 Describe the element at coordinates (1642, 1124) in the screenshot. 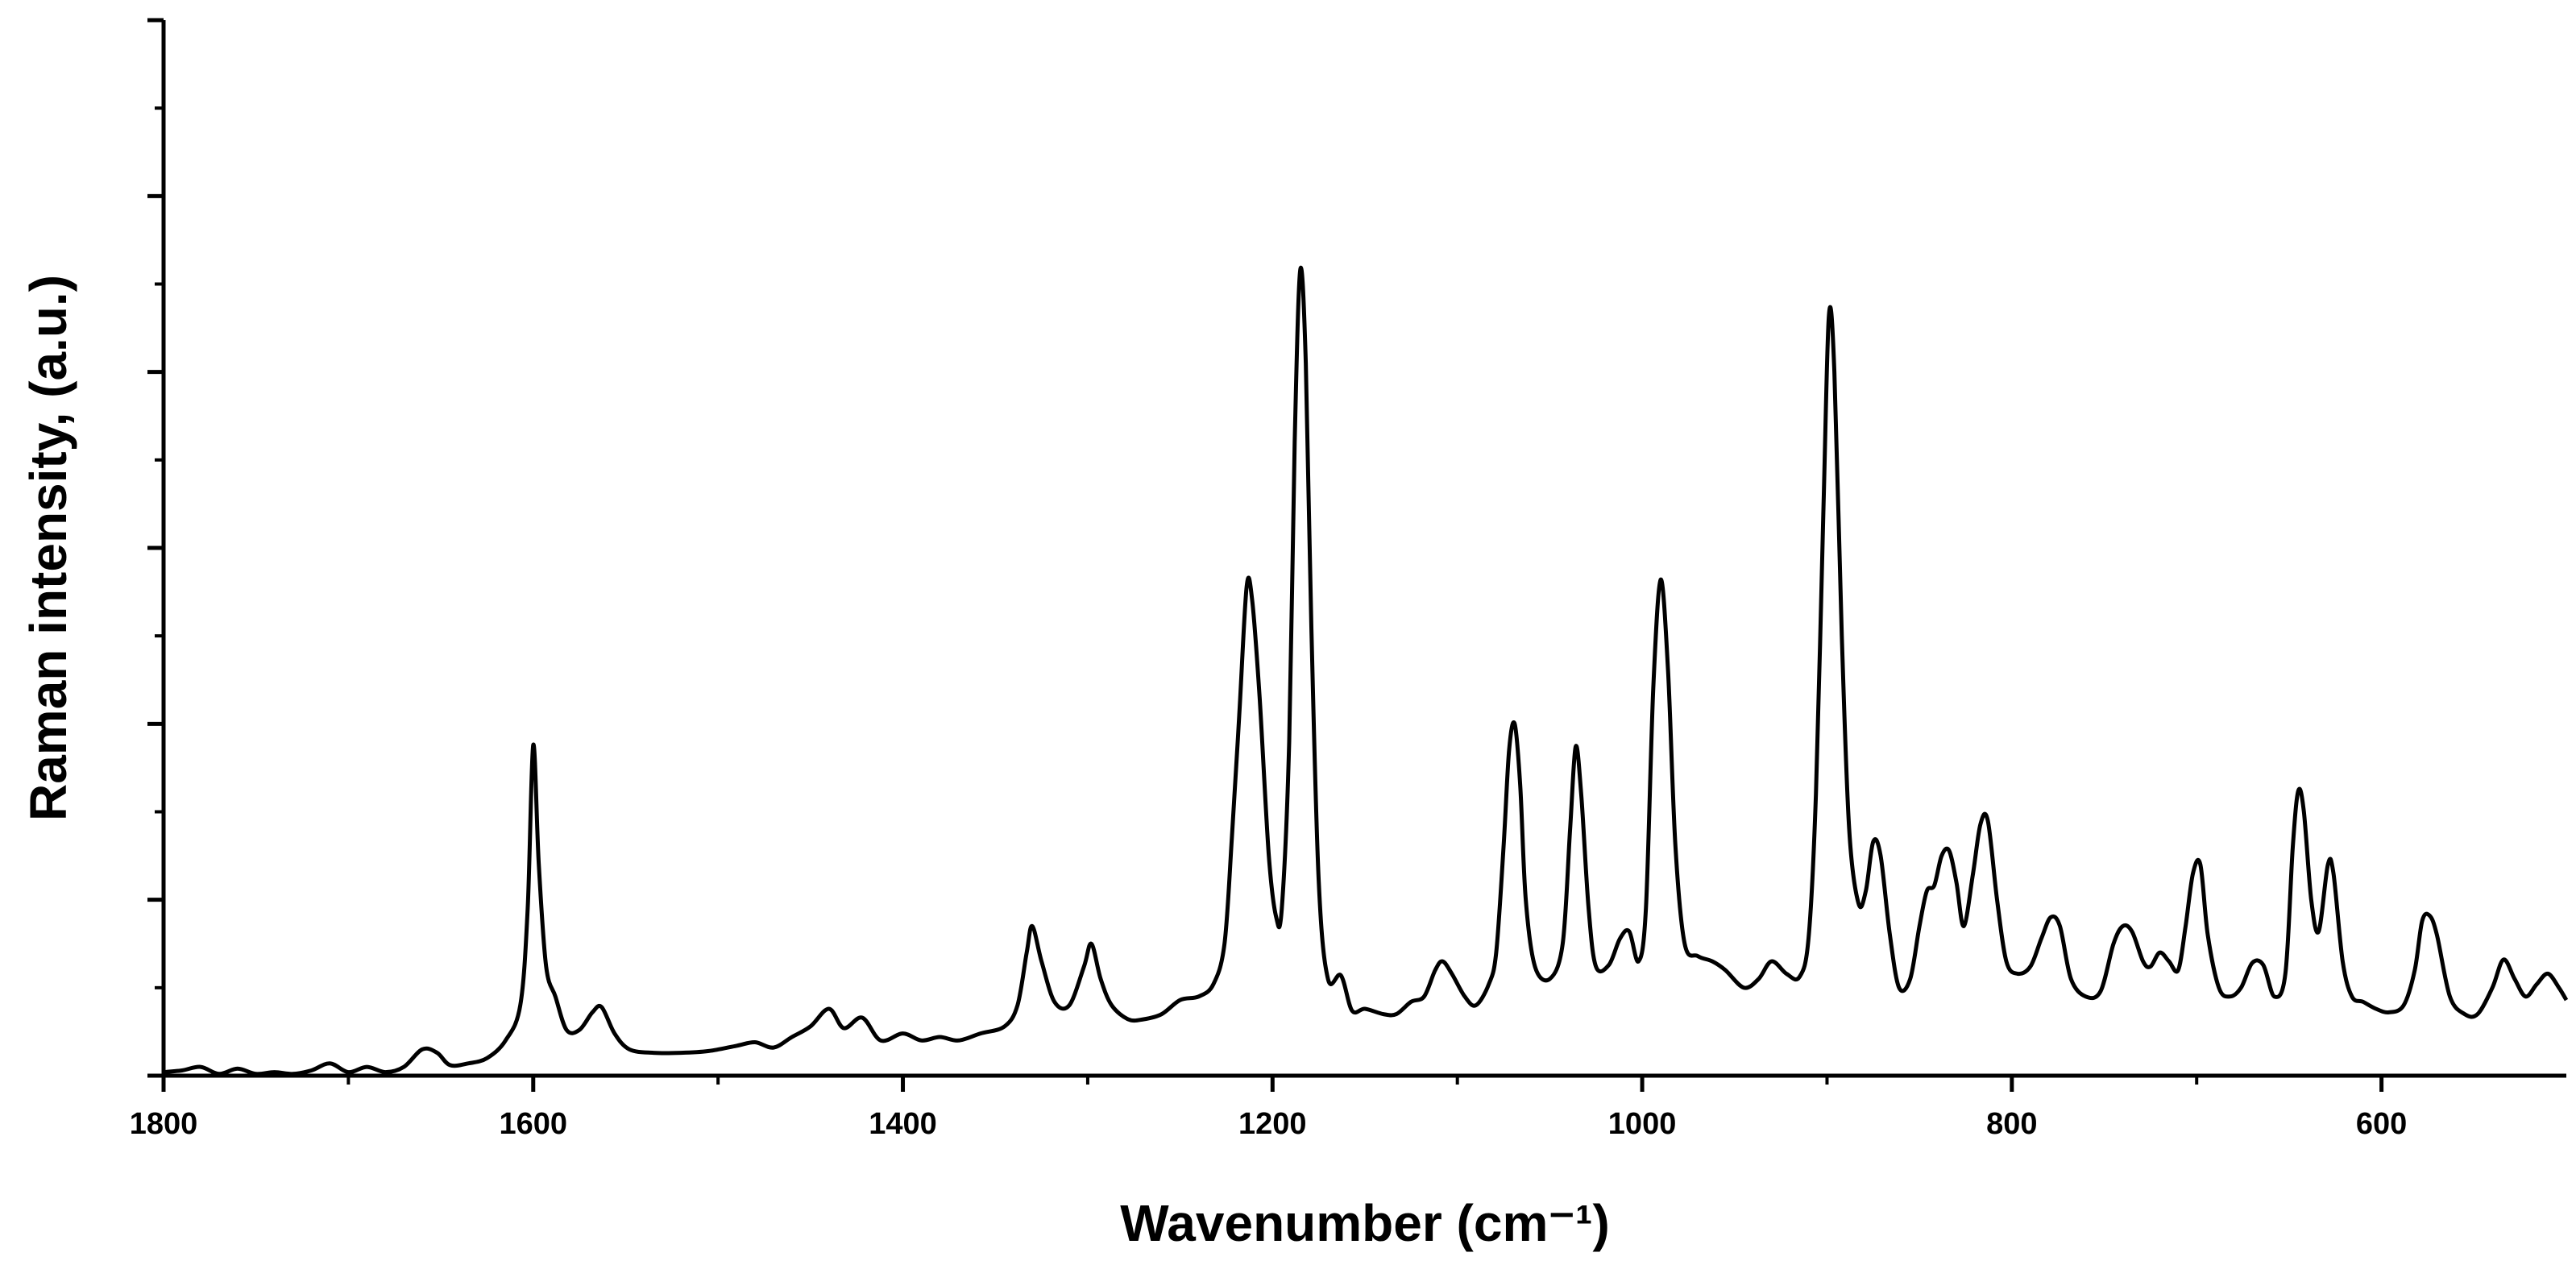

I see `x-tick-label: 1000` at that location.